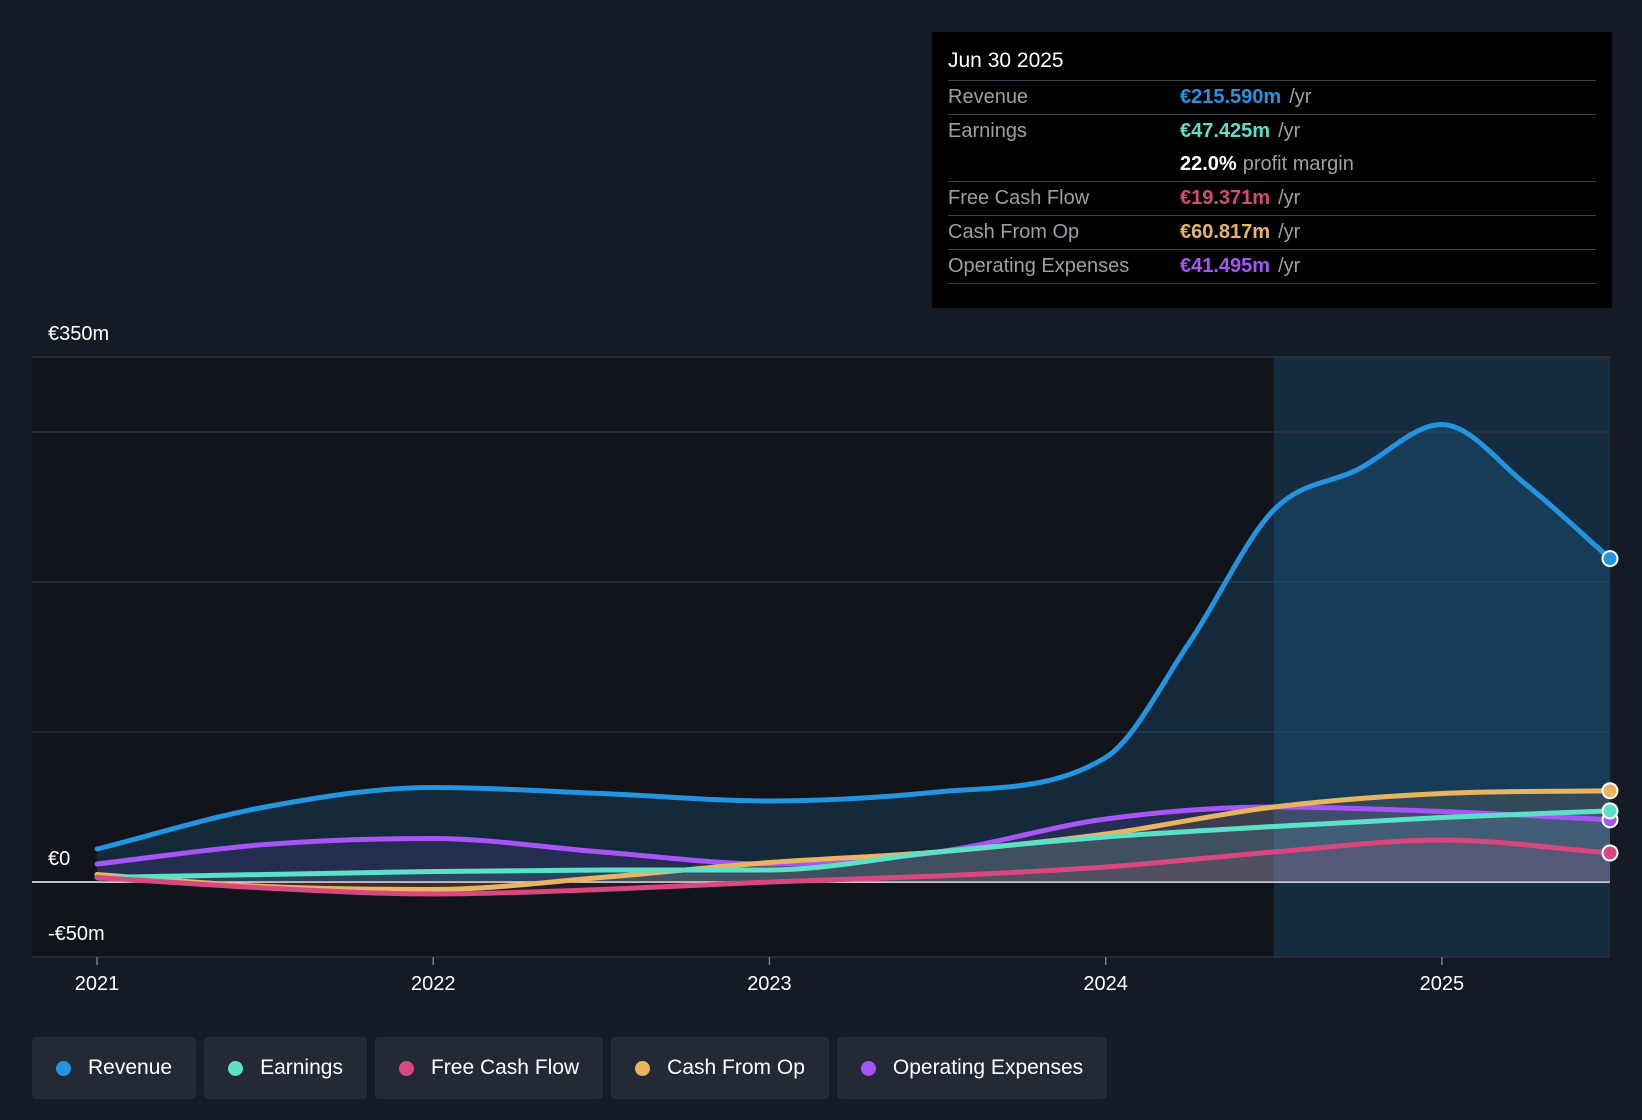 Image resolution: width=1642 pixels, height=1120 pixels. Describe the element at coordinates (1441, 657) in the screenshot. I see `chart-forecast-band` at that location.